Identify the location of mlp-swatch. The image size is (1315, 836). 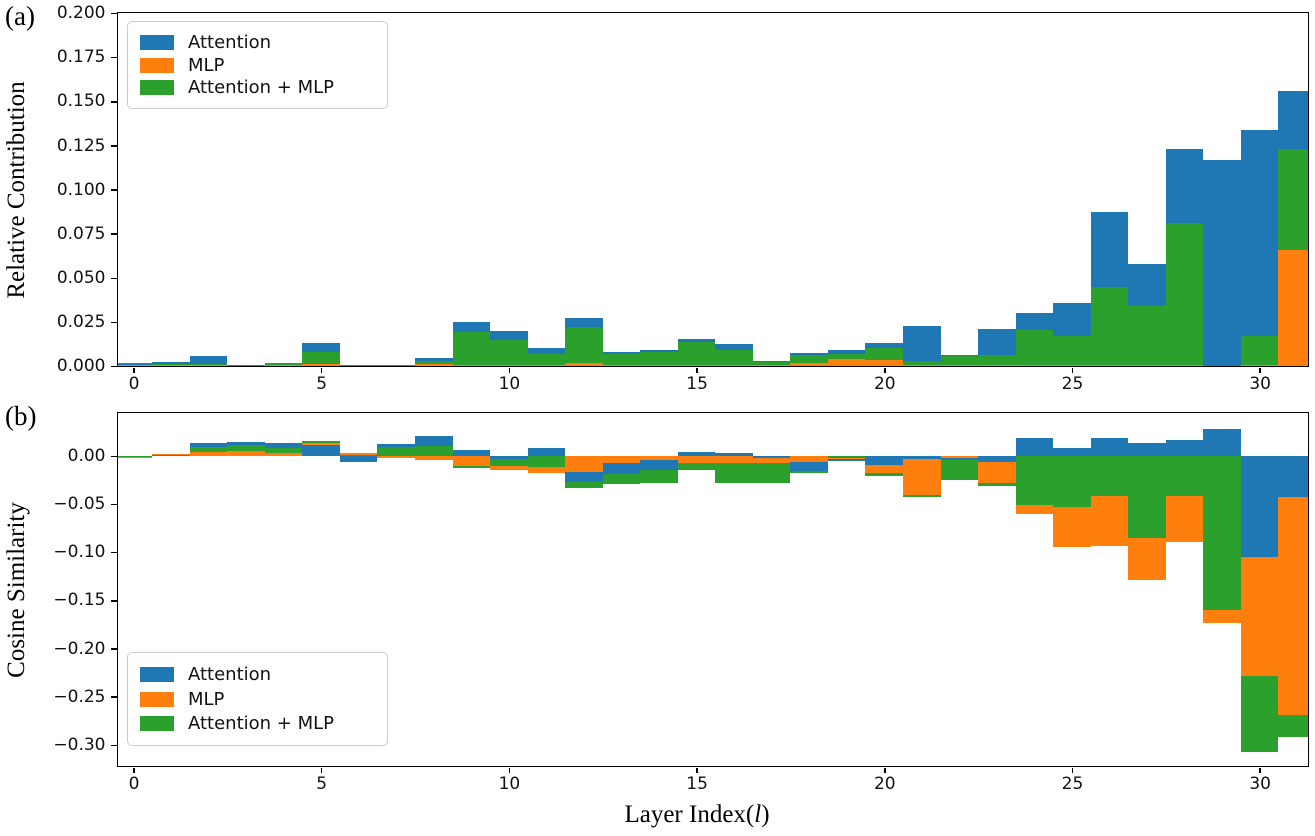
(157, 65).